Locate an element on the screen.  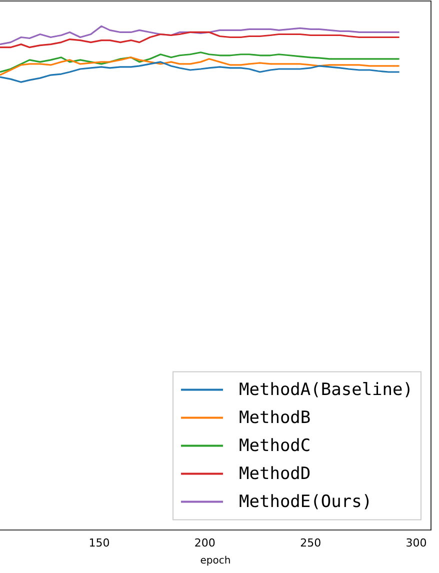
legend-label: MethodD is located at coordinates (275, 474).